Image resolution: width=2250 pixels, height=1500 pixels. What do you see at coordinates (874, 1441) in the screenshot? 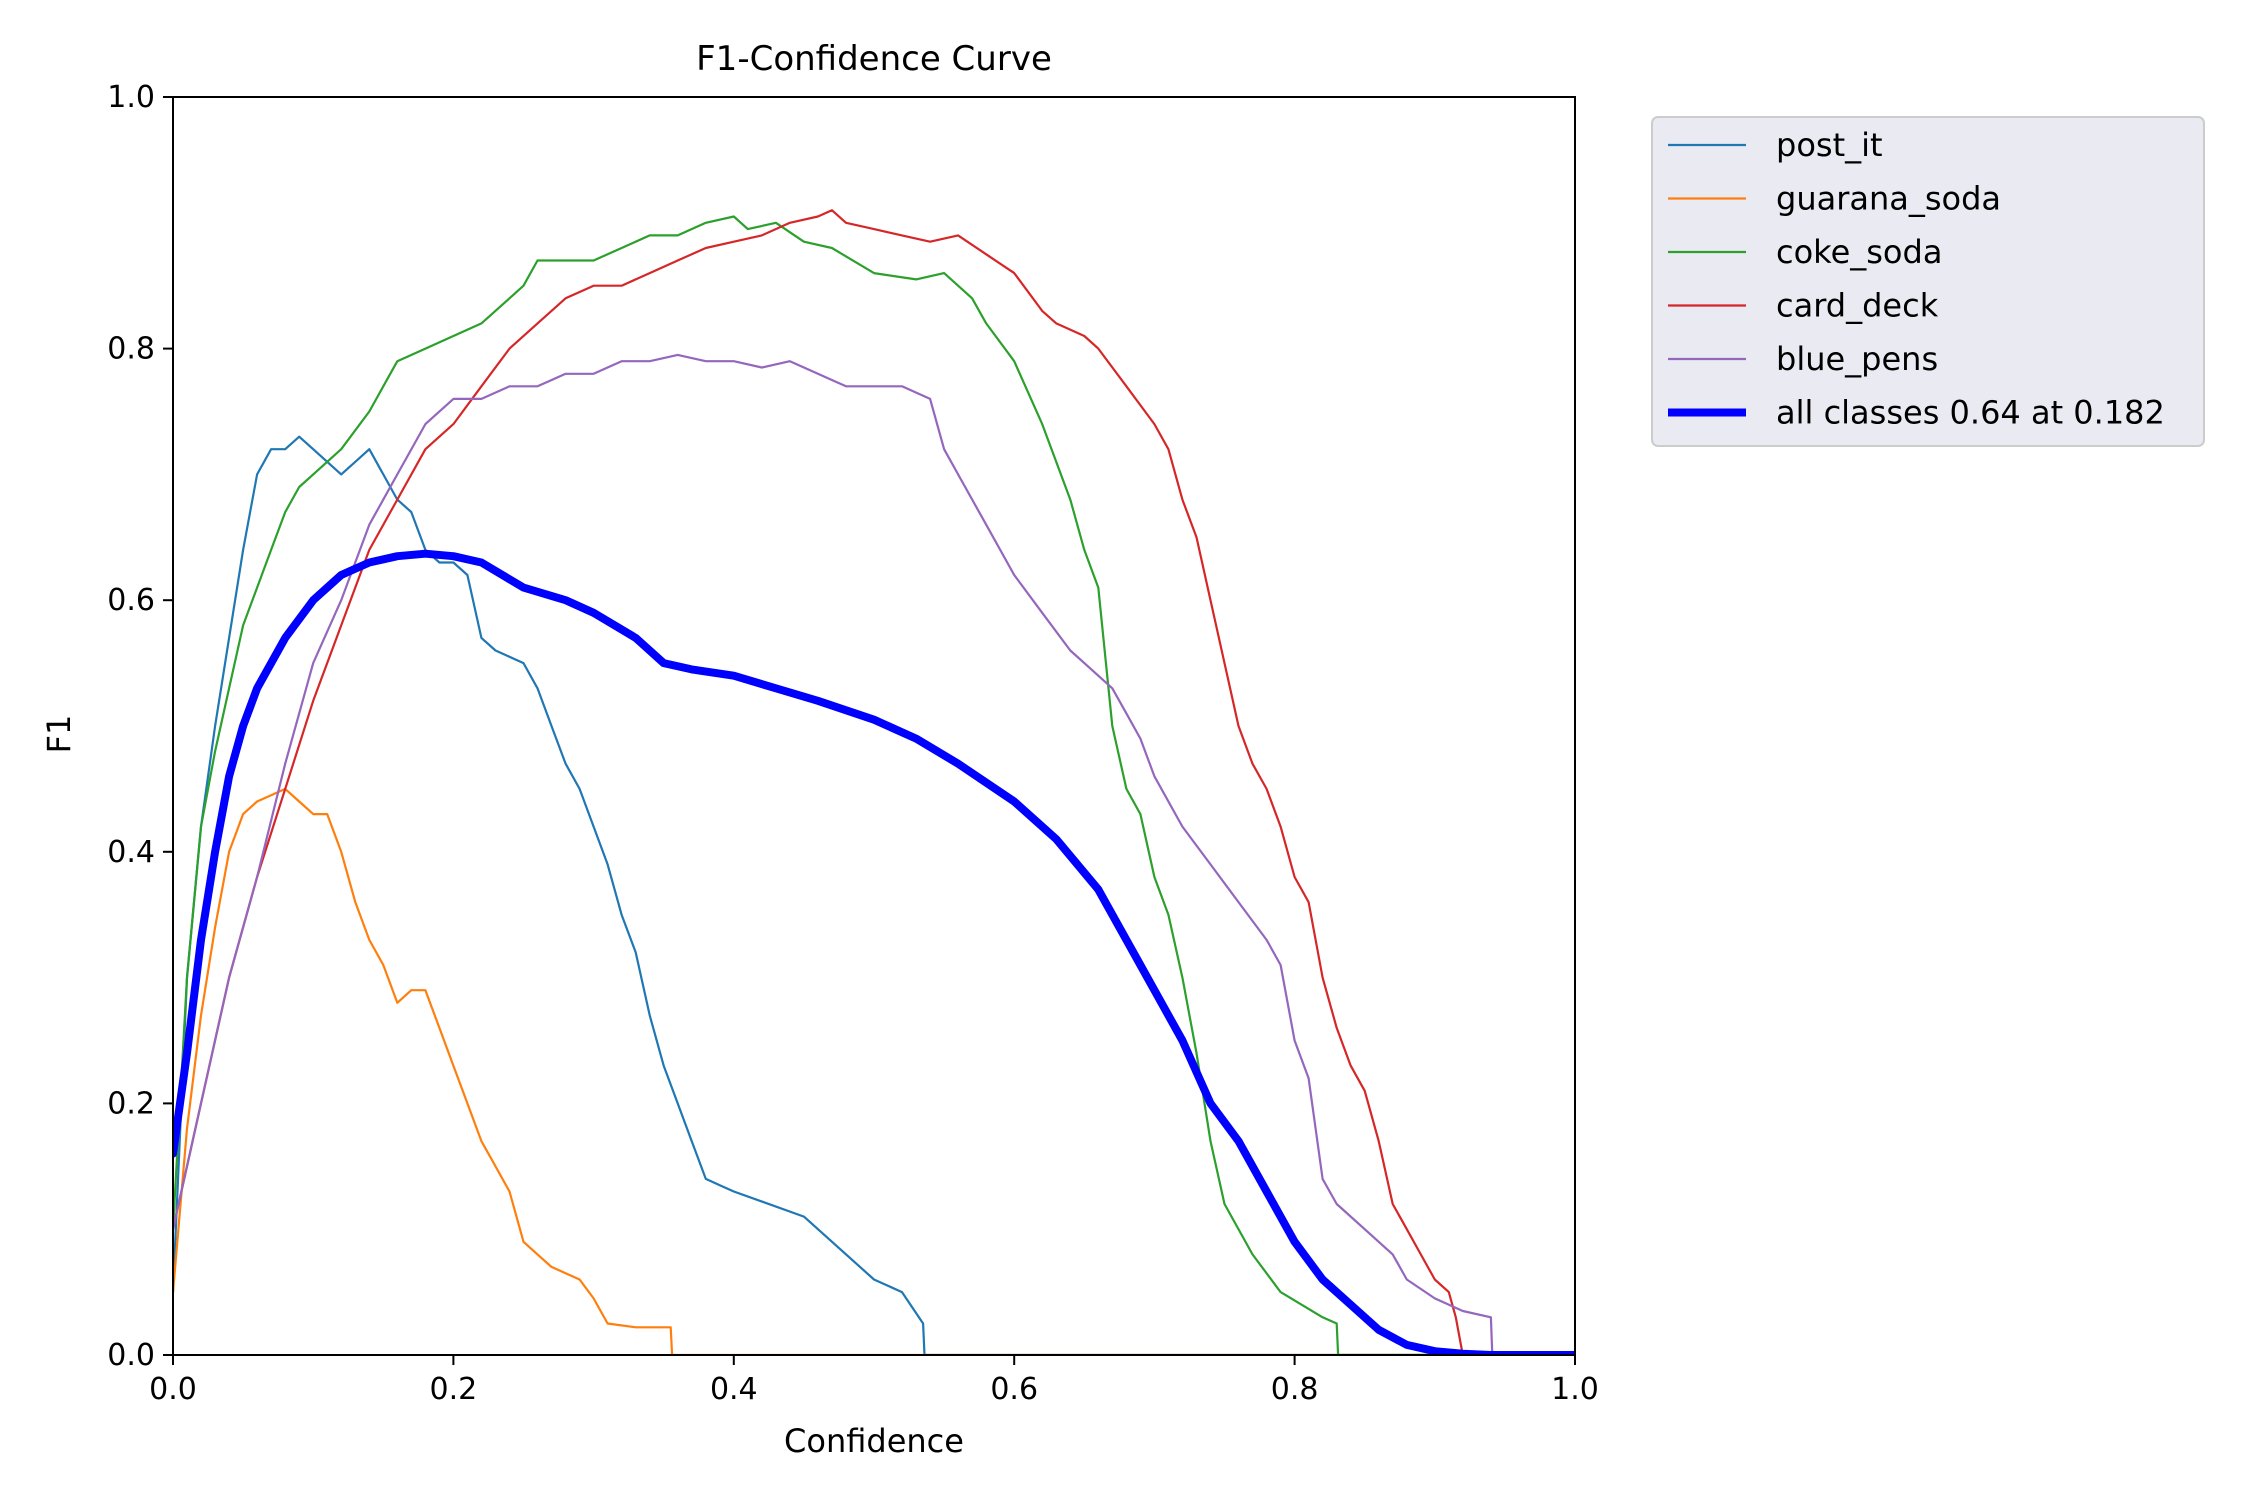
I see `x-axis-title: Confidence` at bounding box center [874, 1441].